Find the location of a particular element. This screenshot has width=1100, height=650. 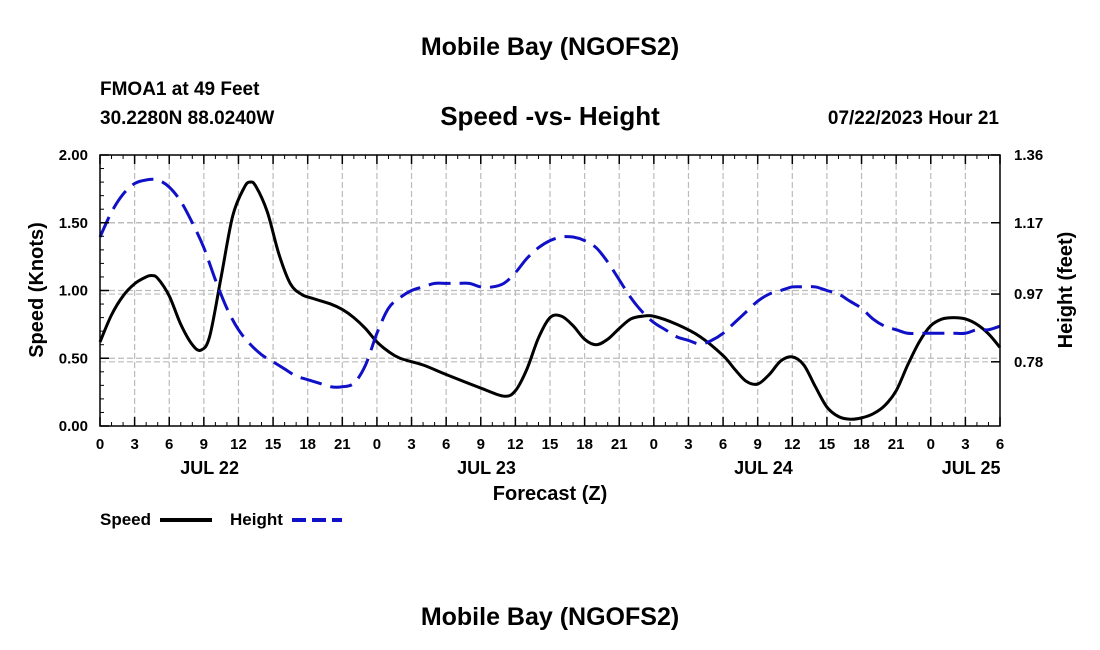

coordinates-label: 30.2280N 88.0240W is located at coordinates (187, 118).